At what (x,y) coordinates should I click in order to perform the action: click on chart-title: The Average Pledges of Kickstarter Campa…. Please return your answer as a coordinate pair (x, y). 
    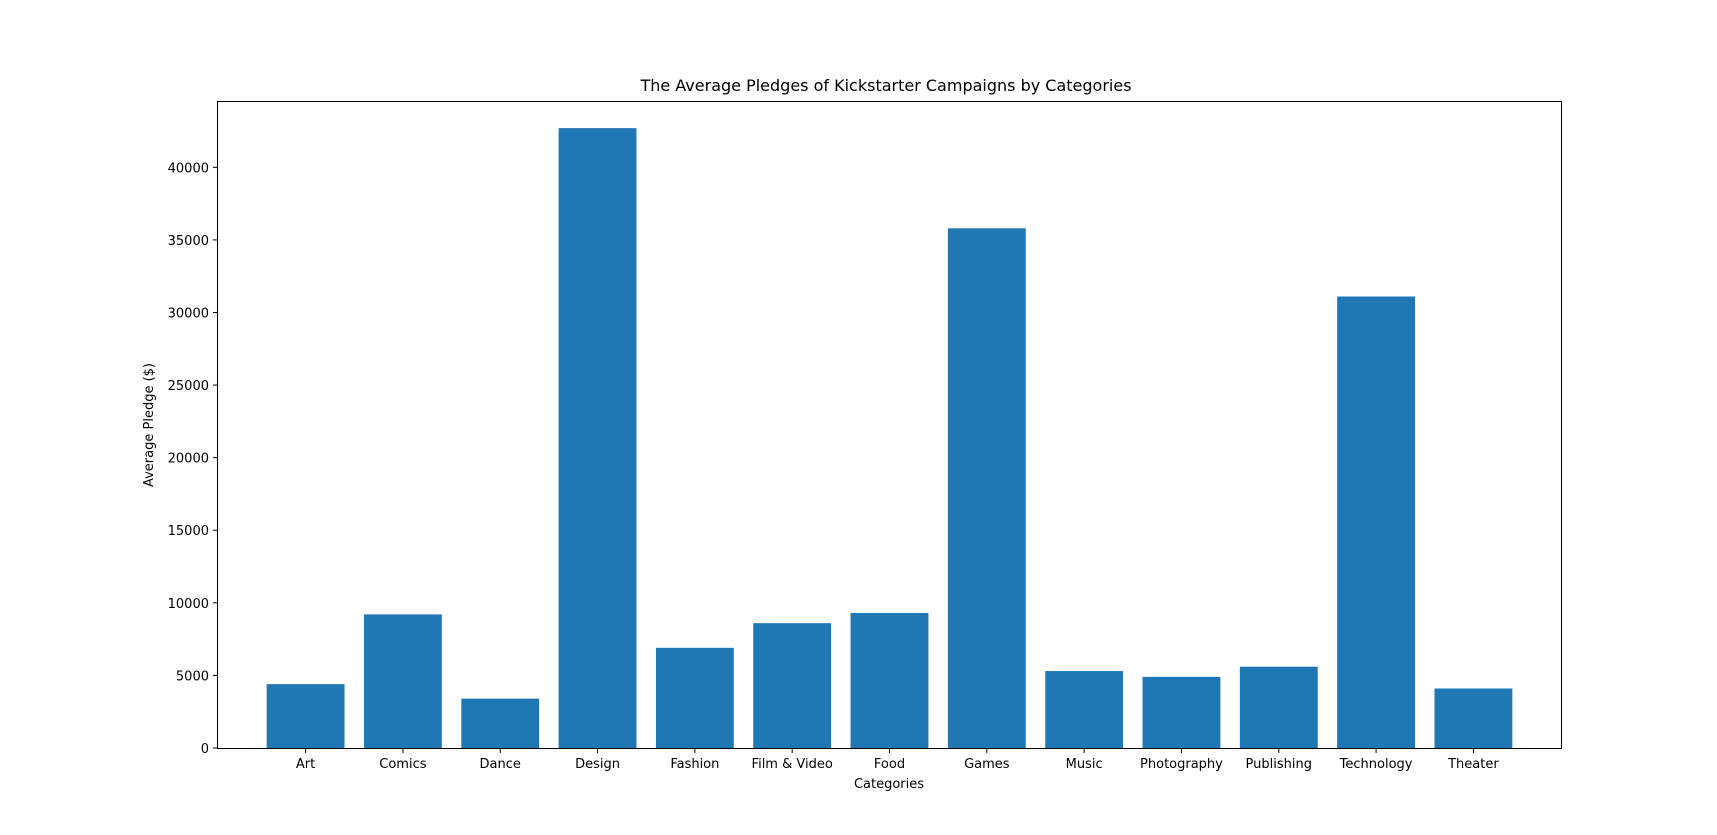
    Looking at the image, I should click on (885, 85).